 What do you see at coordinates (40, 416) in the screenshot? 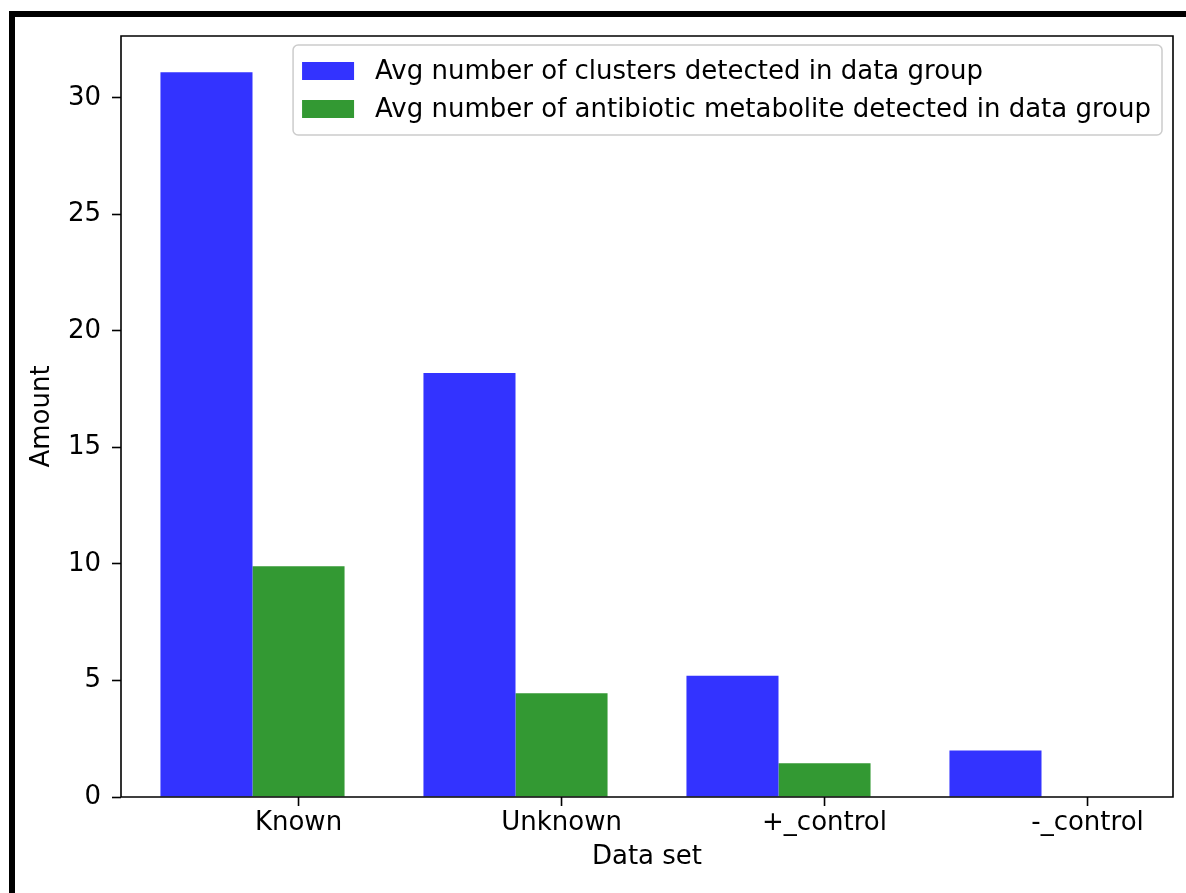
I see `y-axis-title: Amount` at bounding box center [40, 416].